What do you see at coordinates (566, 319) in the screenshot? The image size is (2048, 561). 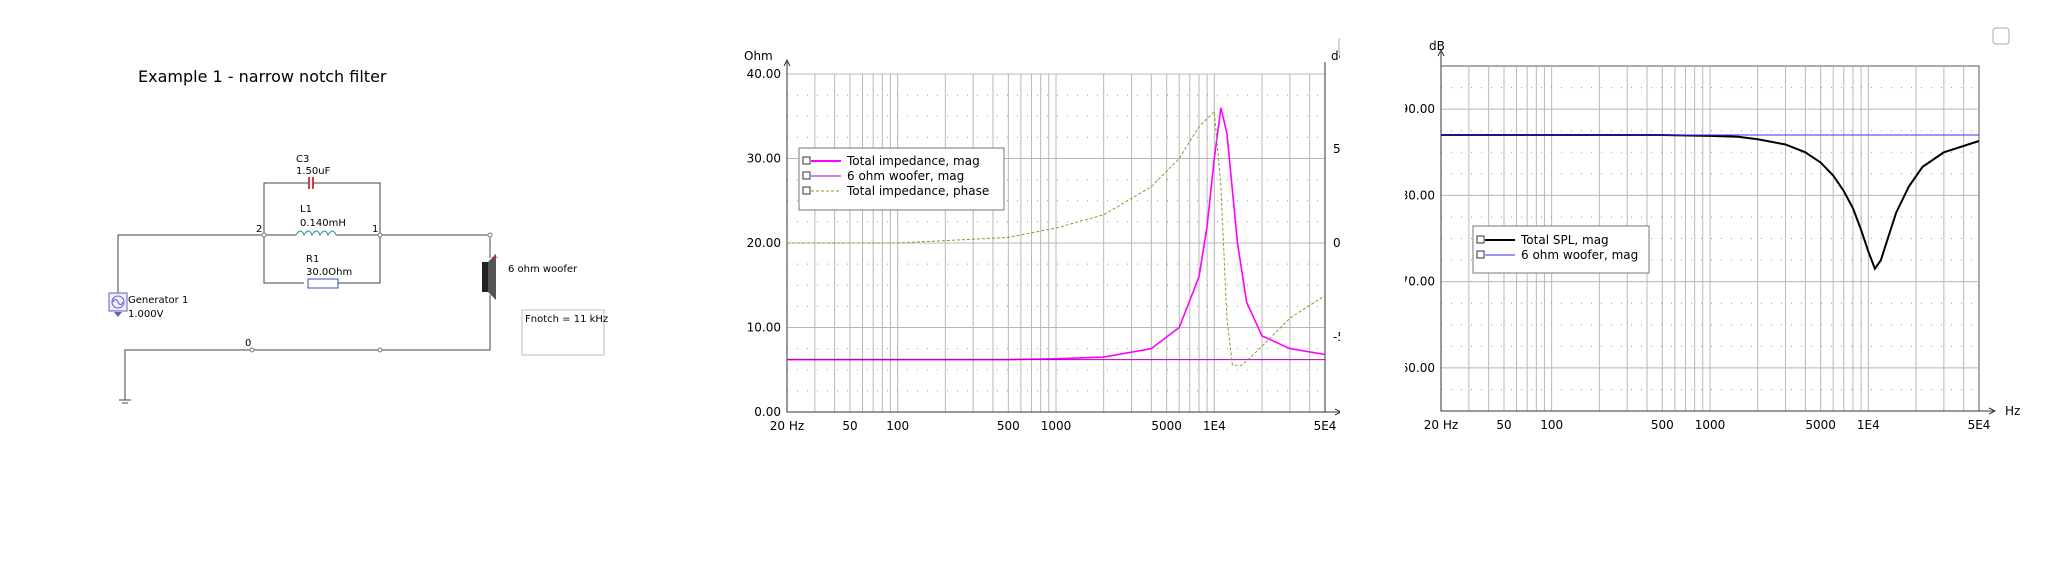 I see `note-text: Fnotch = 11 kHz` at bounding box center [566, 319].